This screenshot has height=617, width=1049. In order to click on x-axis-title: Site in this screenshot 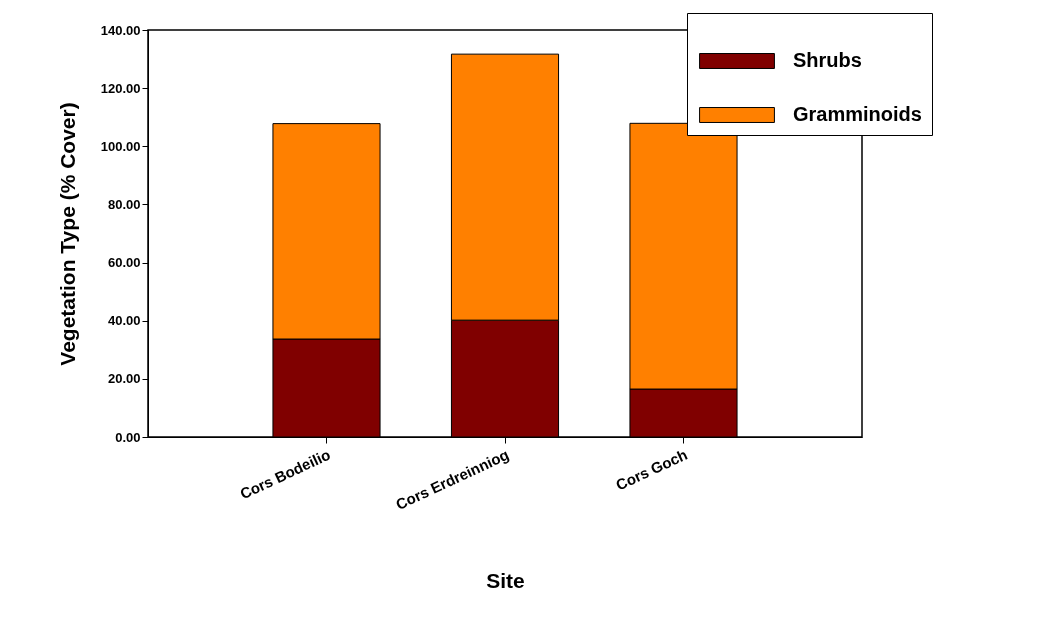, I will do `click(505, 580)`.